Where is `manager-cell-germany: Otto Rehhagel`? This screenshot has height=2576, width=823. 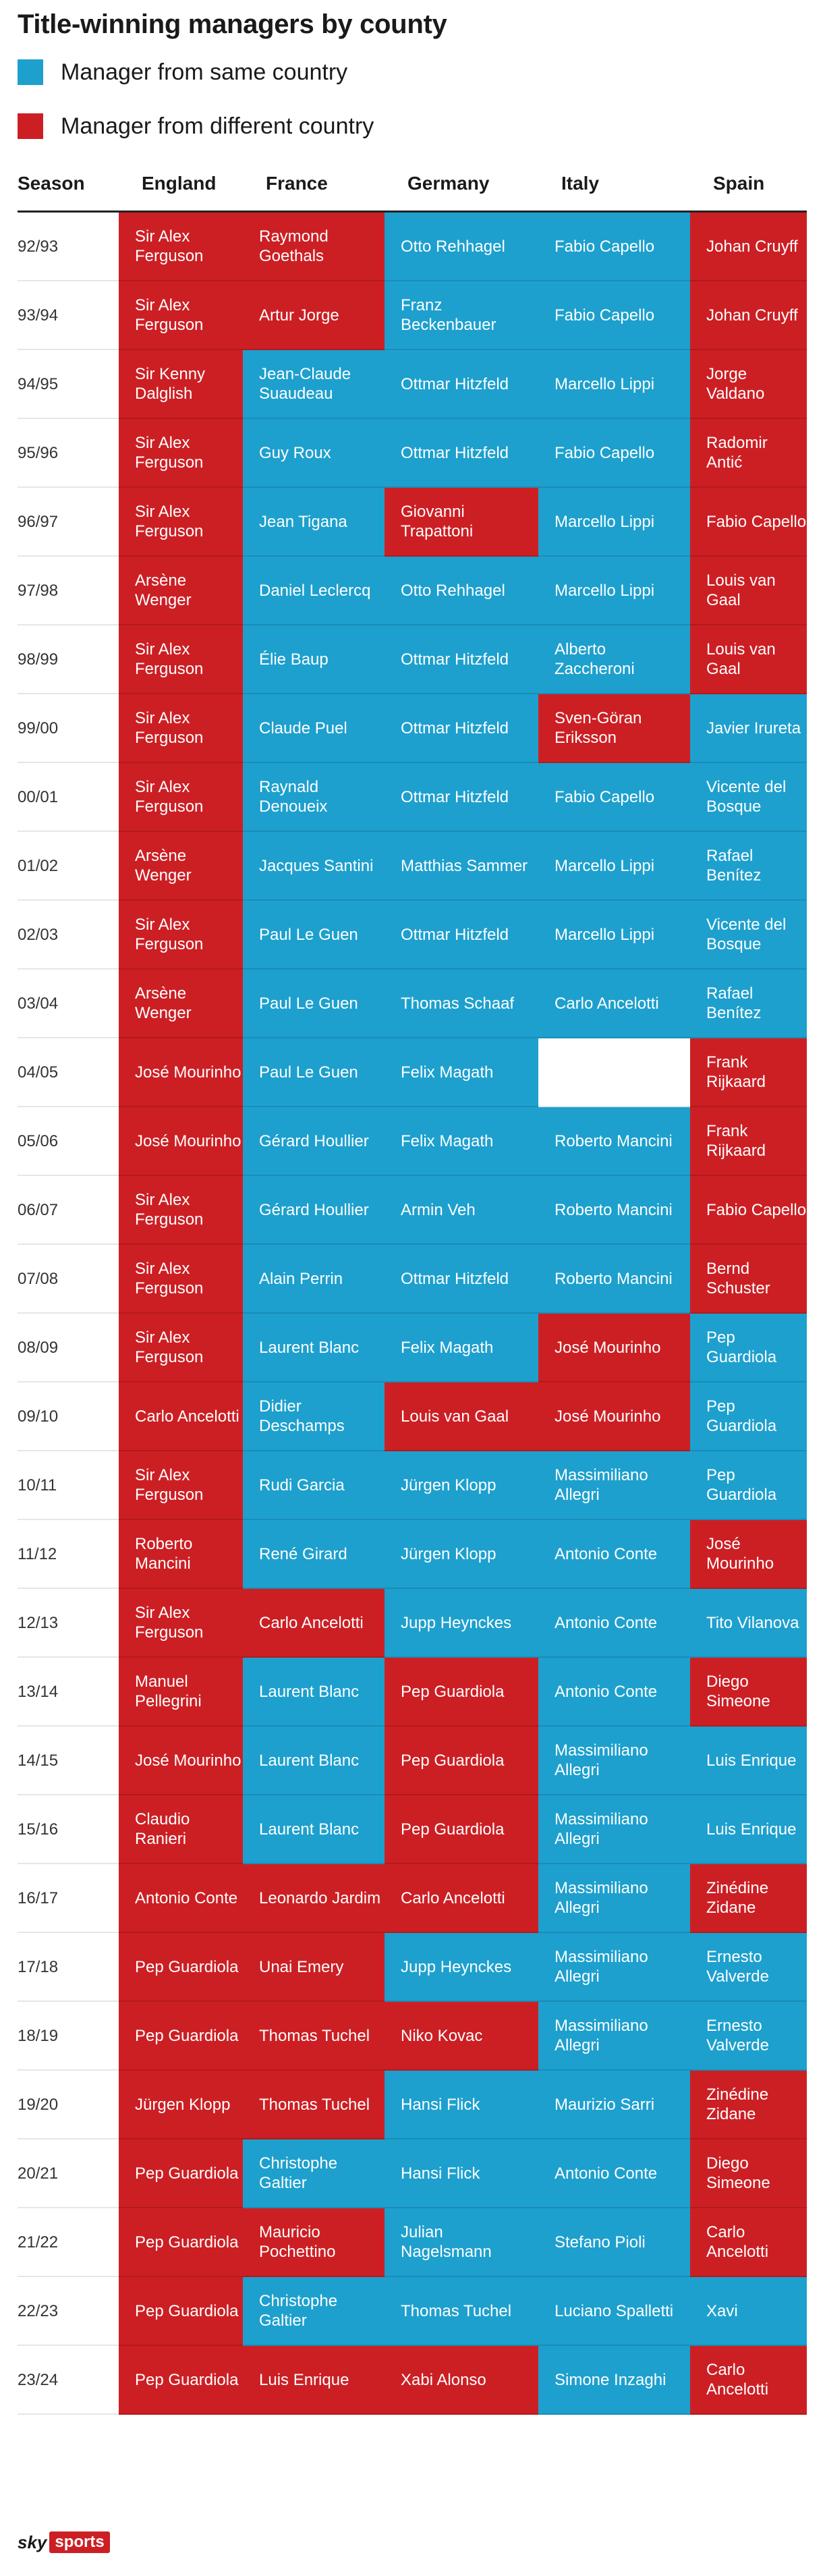 manager-cell-germany: Otto Rehhagel is located at coordinates (461, 247).